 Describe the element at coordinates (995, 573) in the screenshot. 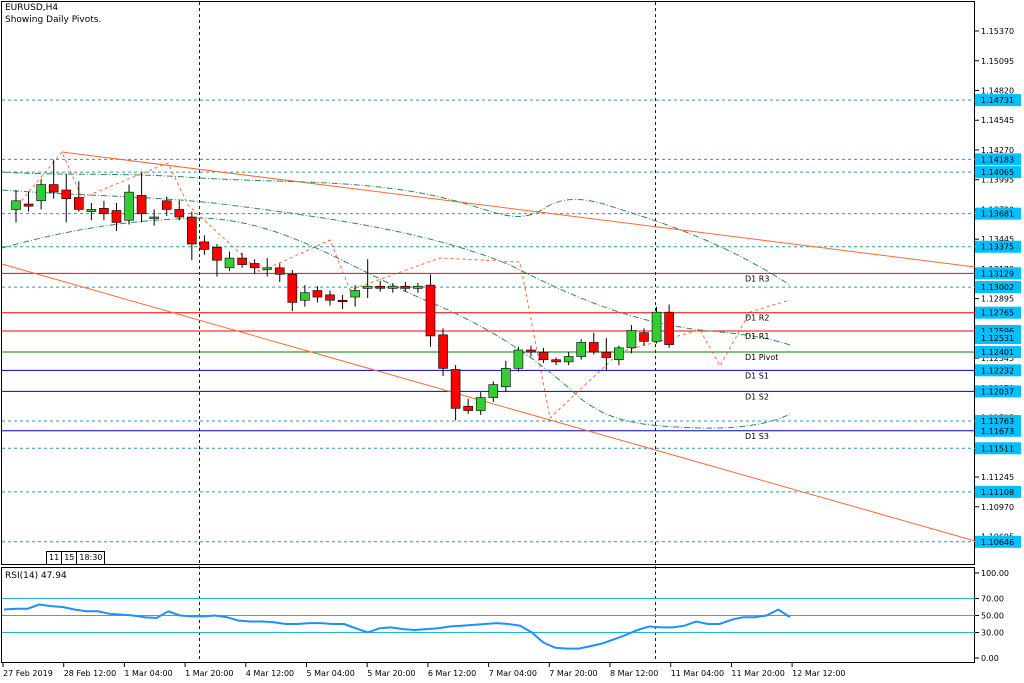

I see `rsi-y-tick-label: 100.00` at that location.